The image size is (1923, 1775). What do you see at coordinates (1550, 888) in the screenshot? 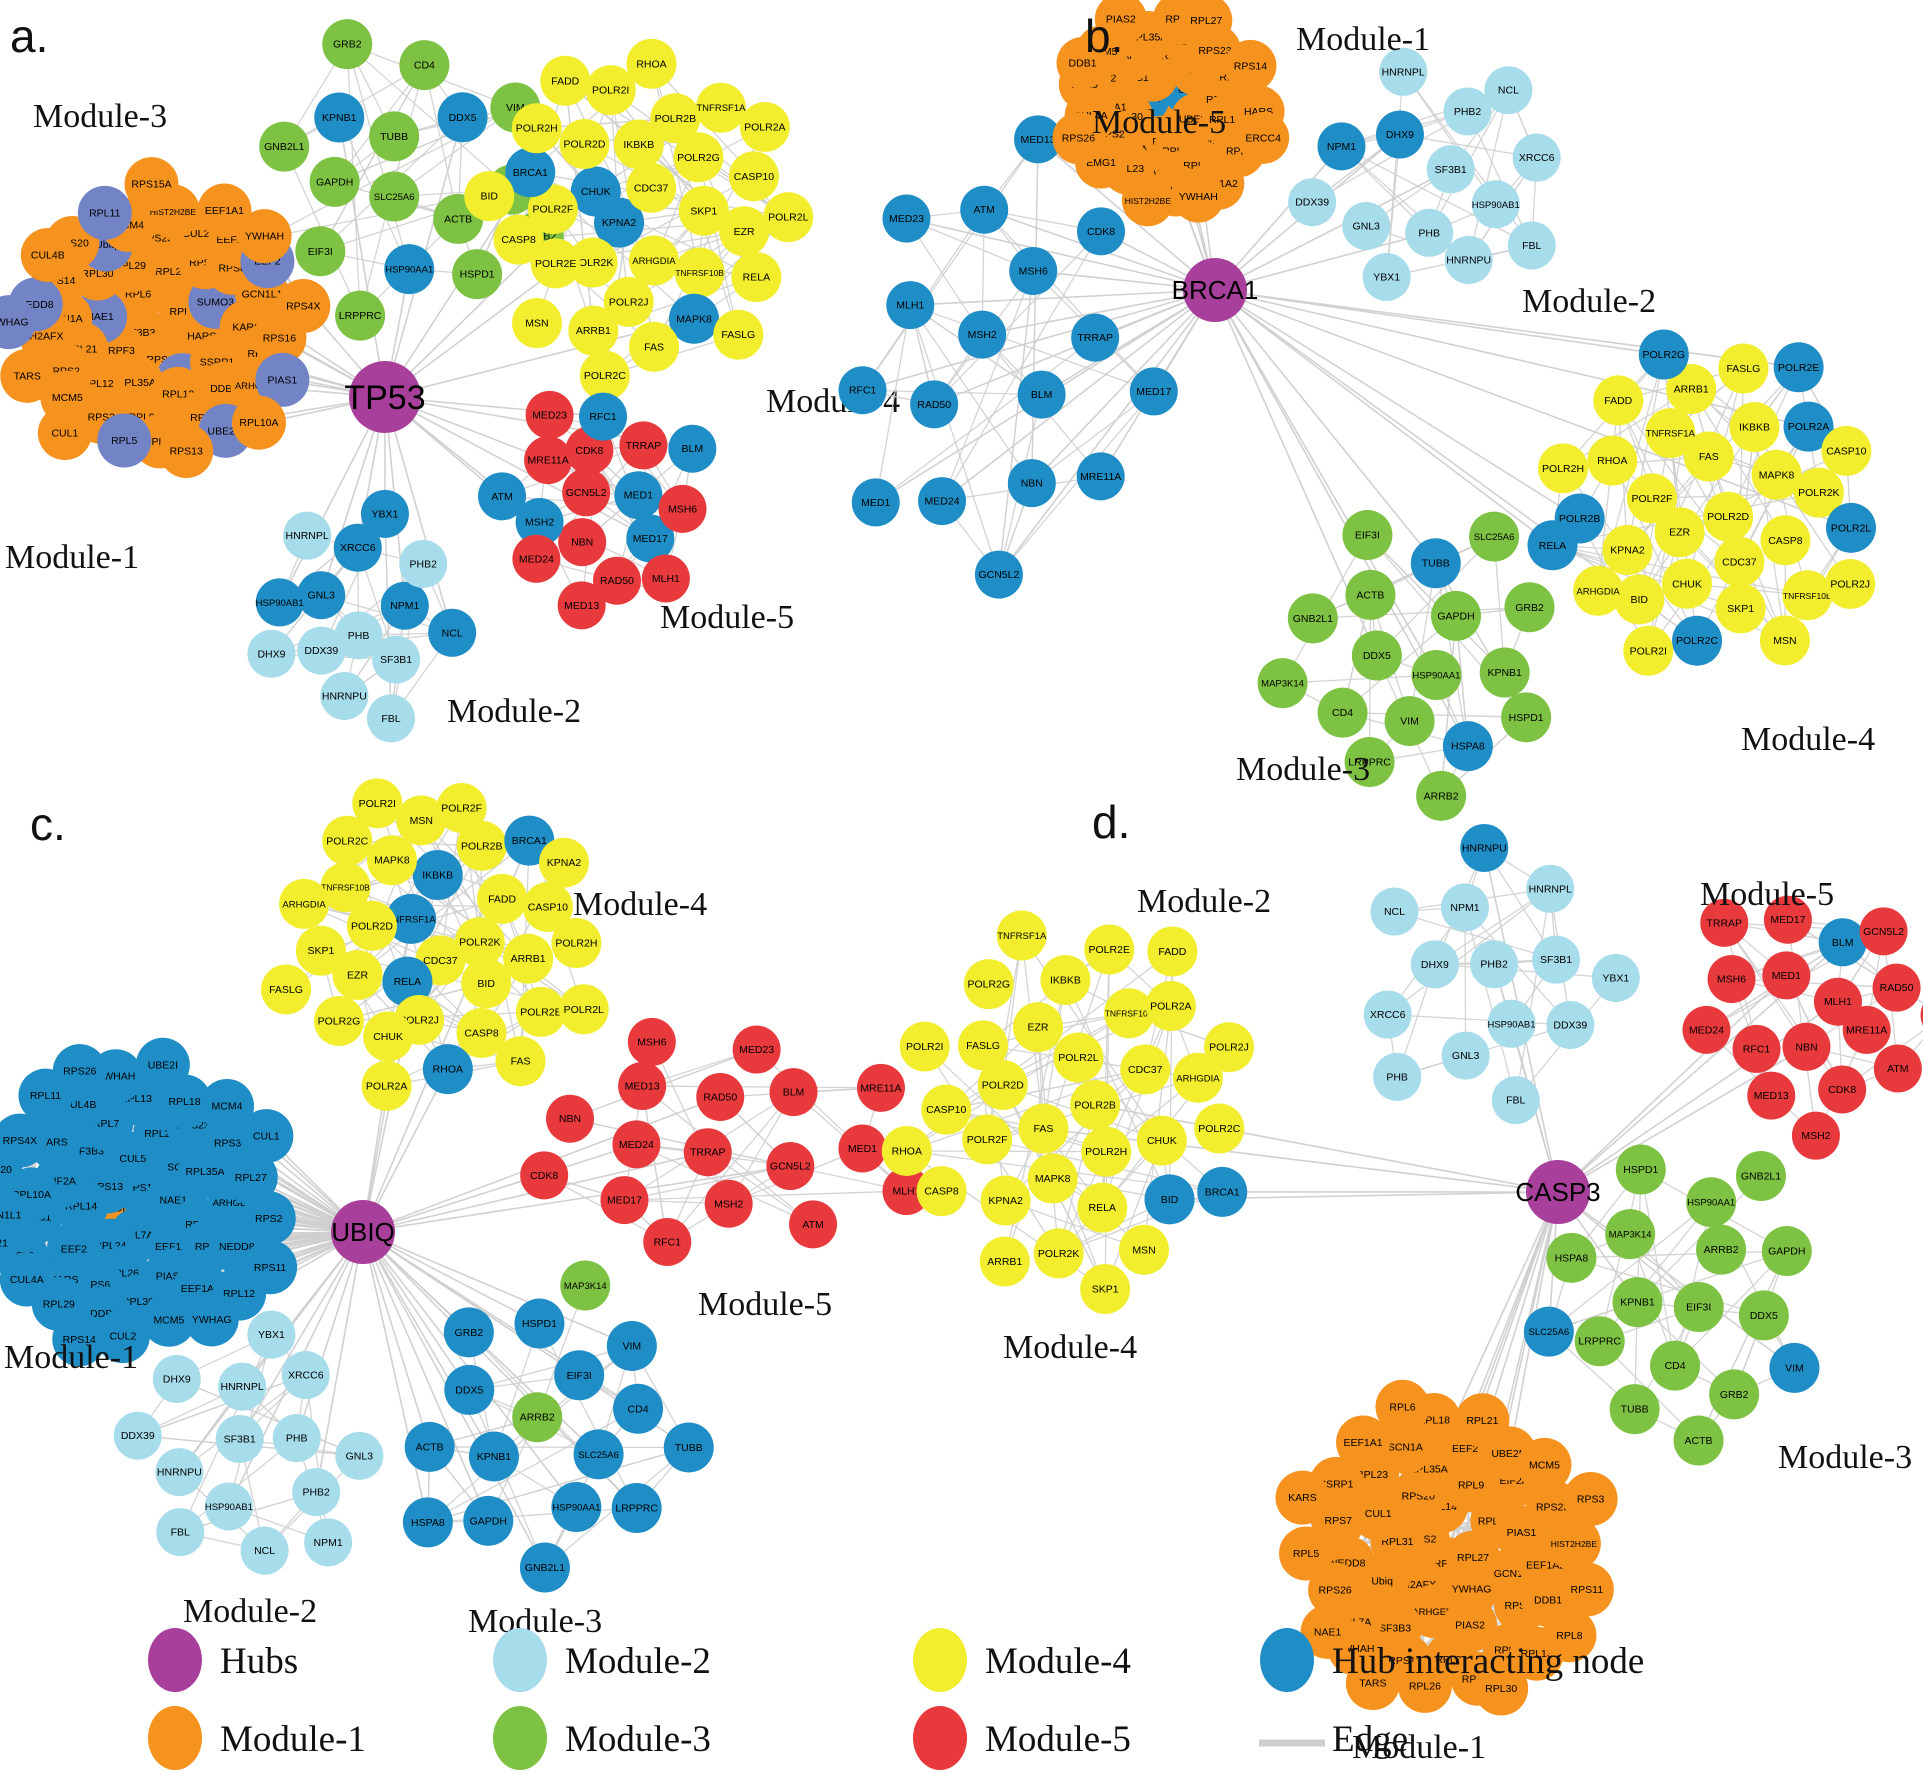
I see `node-HNRNPL: HNRNPL` at bounding box center [1550, 888].